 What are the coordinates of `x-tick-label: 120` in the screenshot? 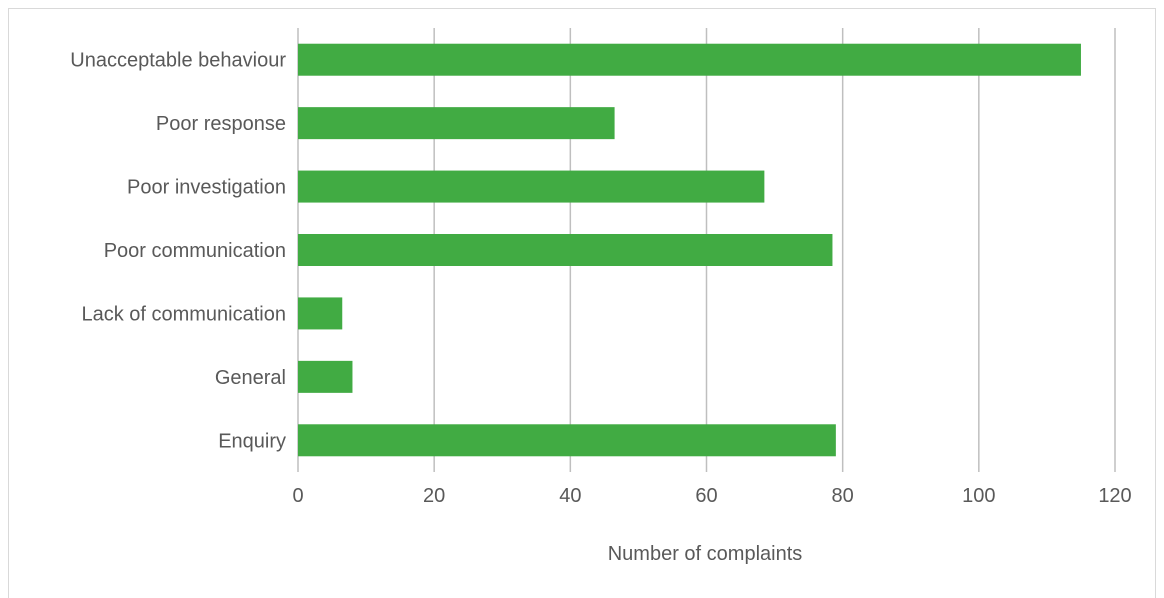 It's located at (1114, 496).